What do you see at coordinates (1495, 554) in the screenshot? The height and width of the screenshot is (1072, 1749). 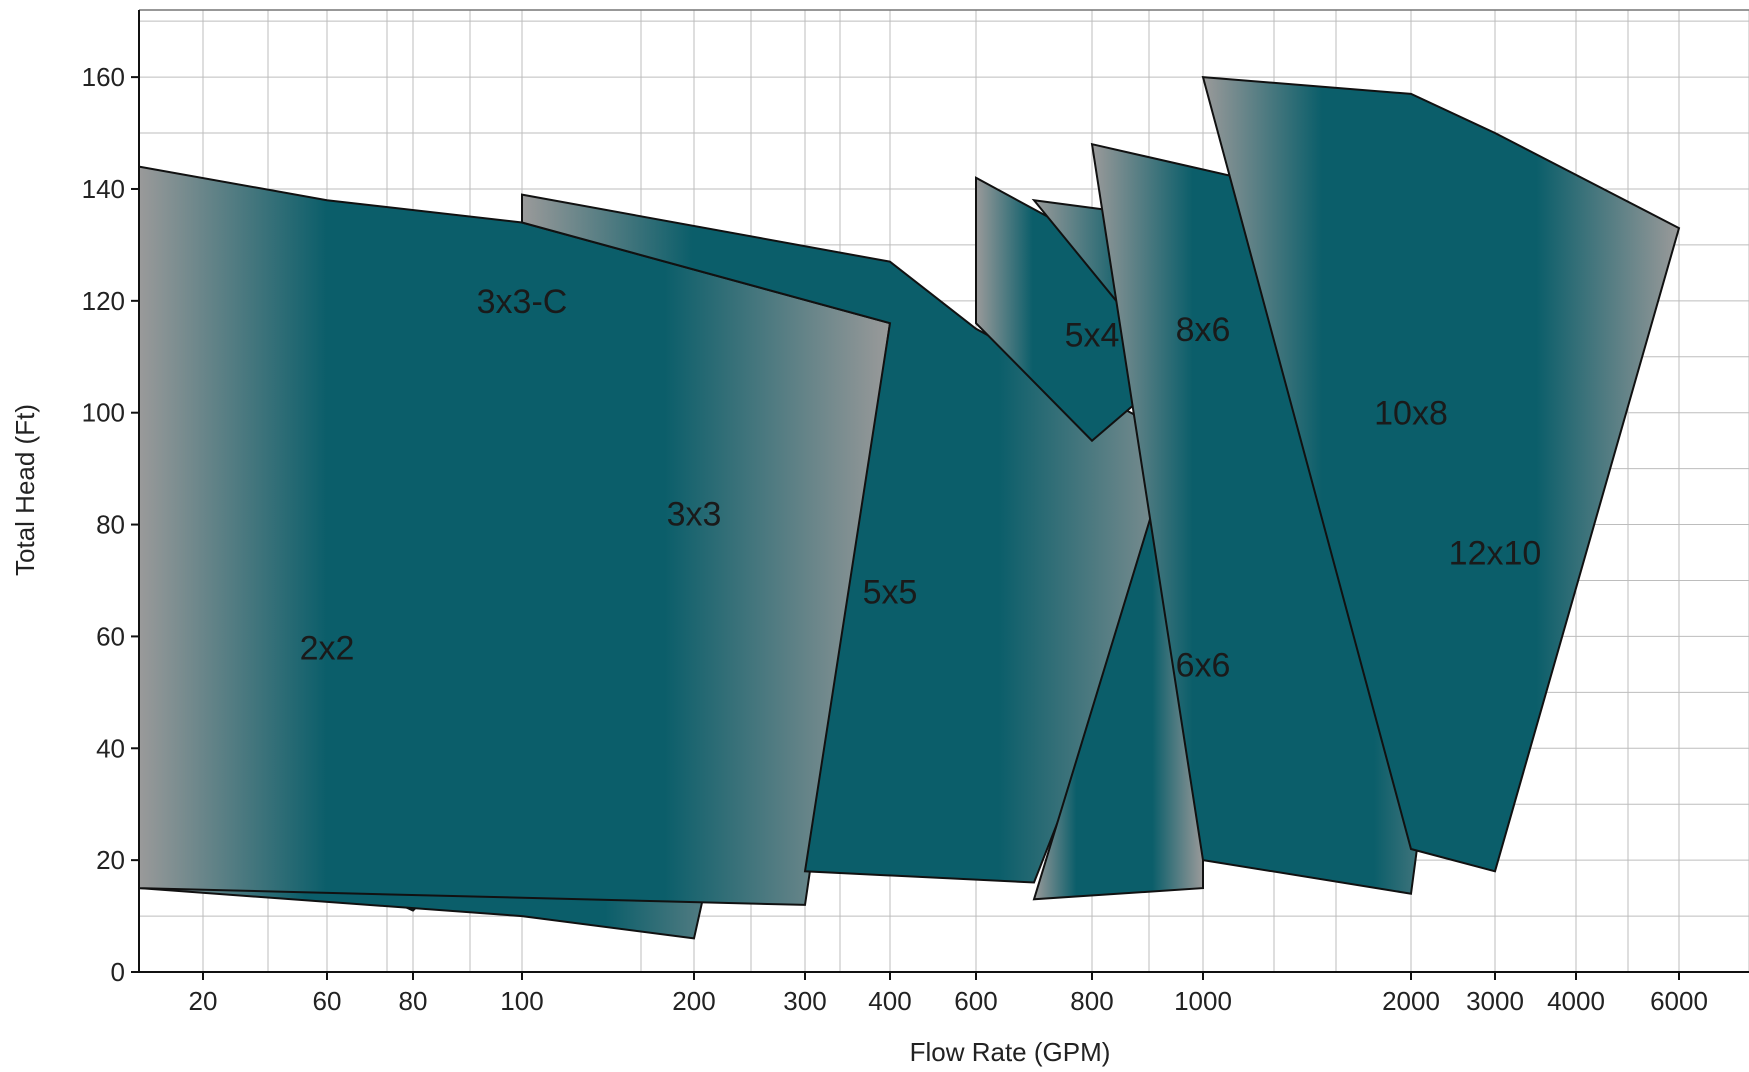 I see `region-label-12x10: 12x10` at bounding box center [1495, 554].